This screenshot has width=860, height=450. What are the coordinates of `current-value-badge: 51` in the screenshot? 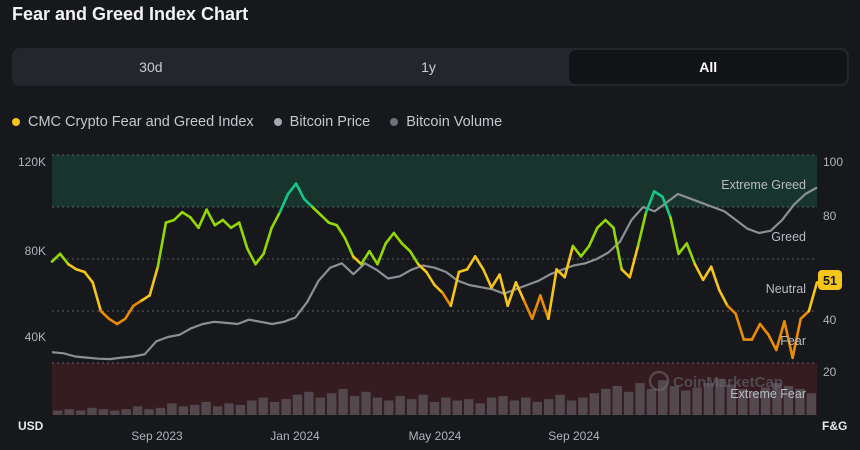 It's located at (830, 280).